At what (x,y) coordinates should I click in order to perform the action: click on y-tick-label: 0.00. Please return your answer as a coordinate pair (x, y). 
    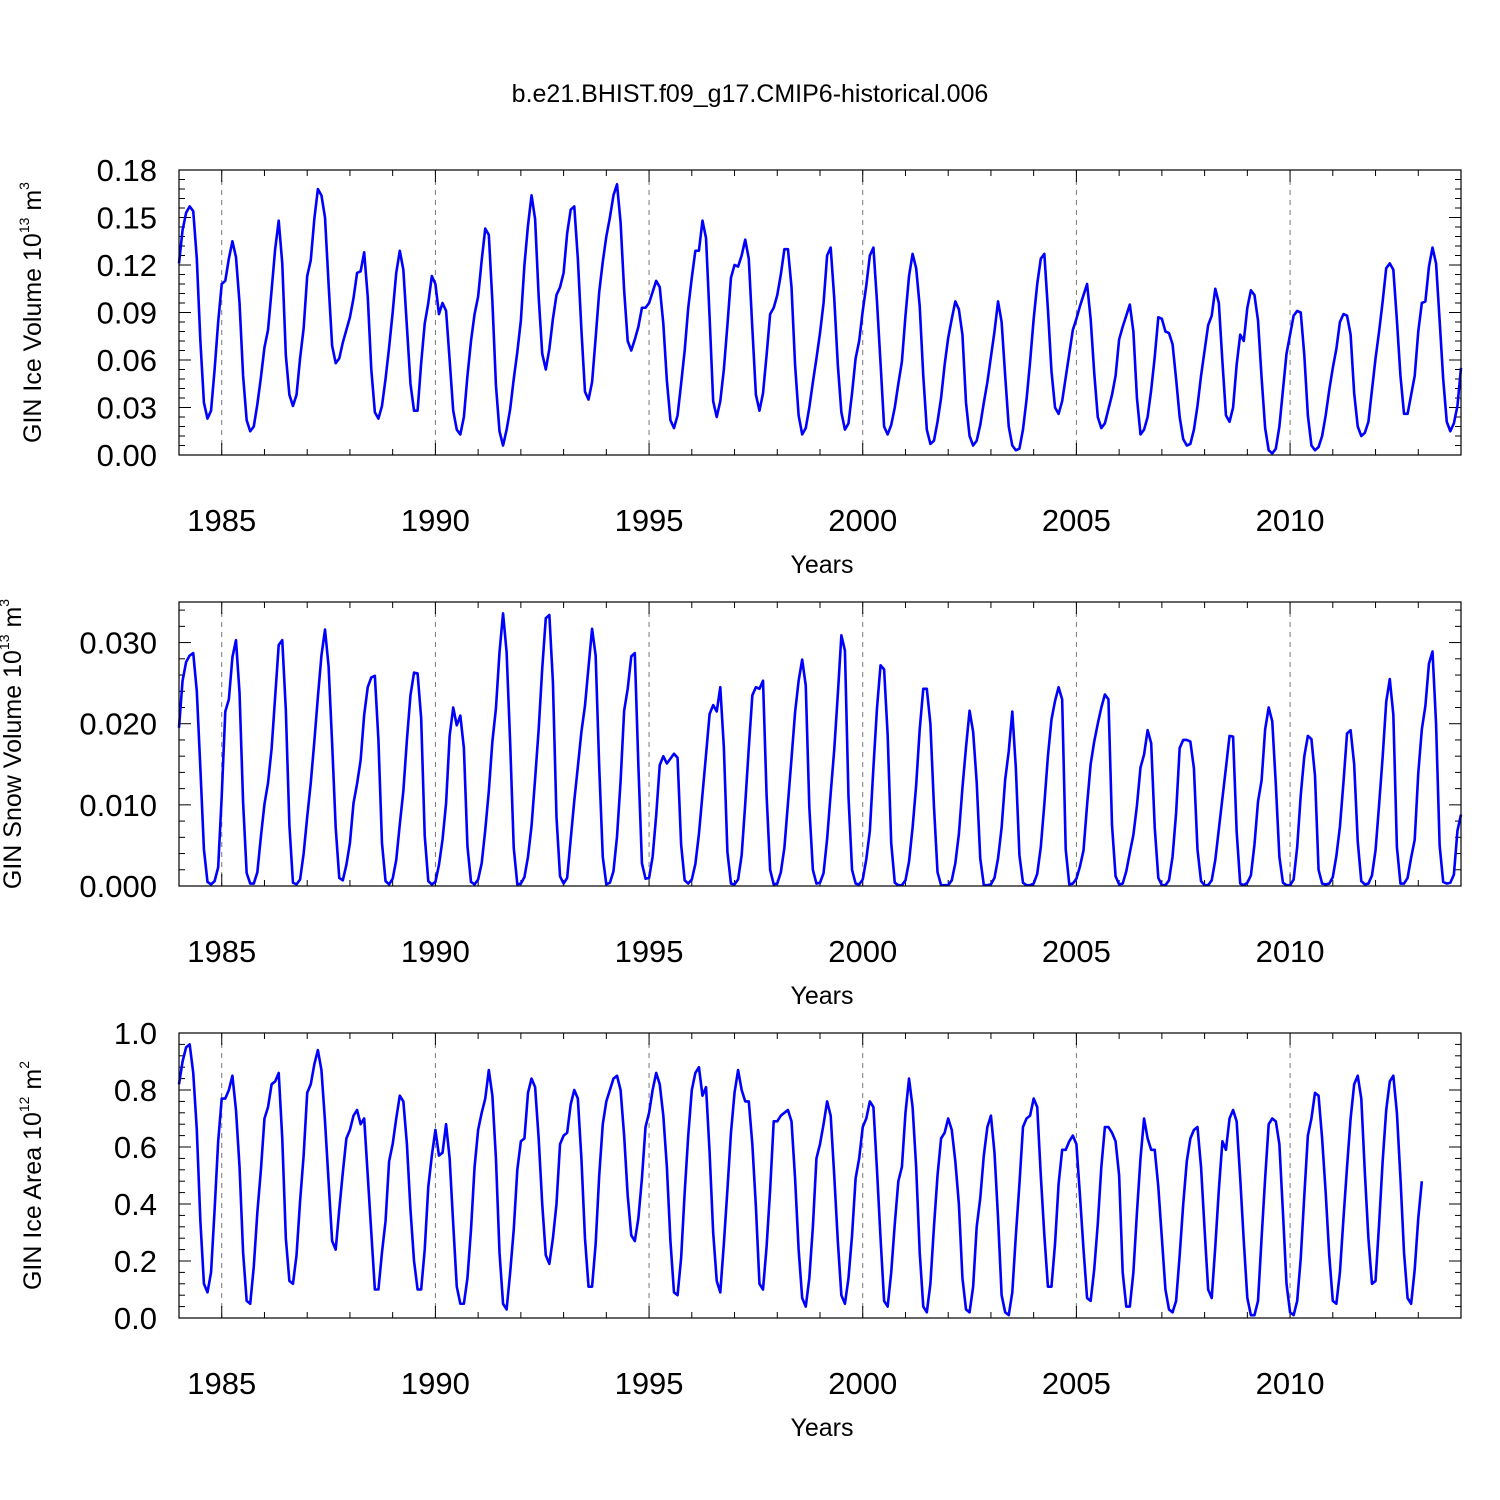
    Looking at the image, I should click on (127, 455).